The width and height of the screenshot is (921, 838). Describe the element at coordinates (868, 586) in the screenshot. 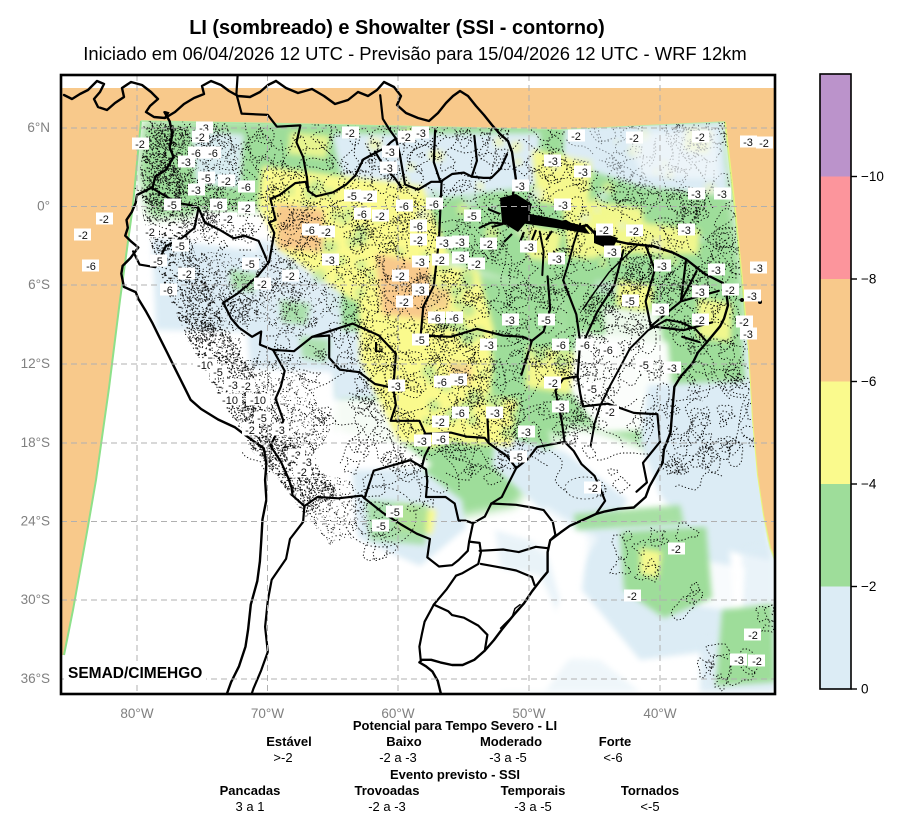

I see `svg-text: −2` at that location.